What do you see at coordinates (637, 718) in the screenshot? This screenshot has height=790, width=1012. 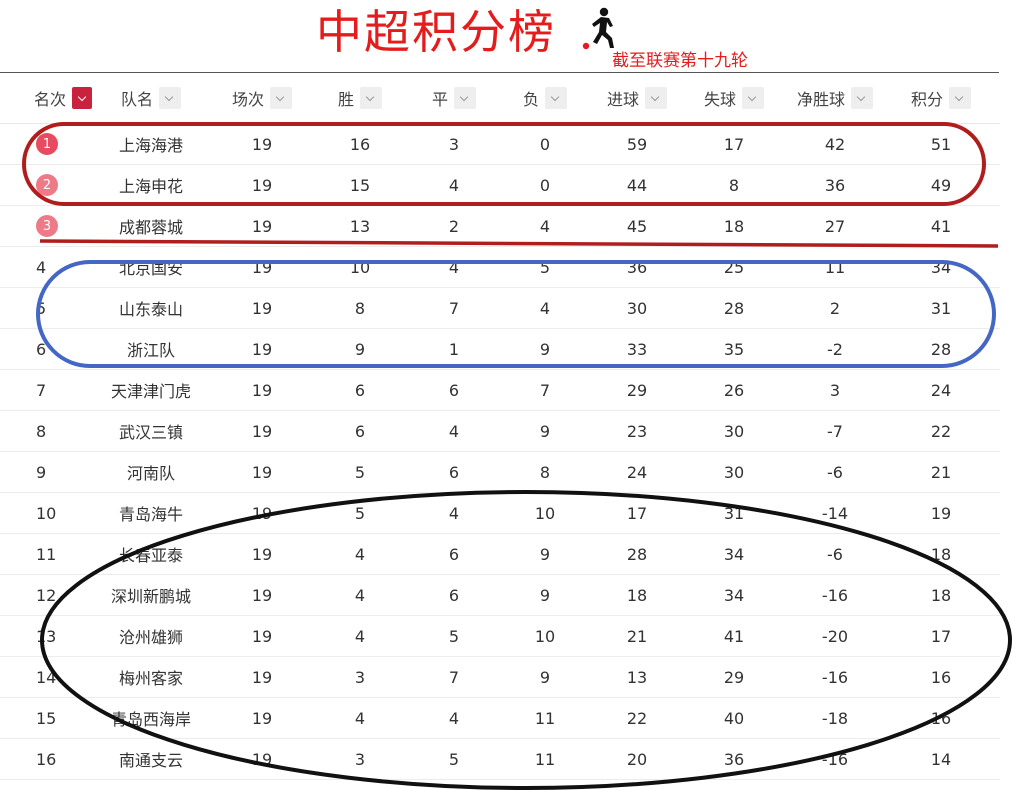 I see `cell-goals-for: 22` at bounding box center [637, 718].